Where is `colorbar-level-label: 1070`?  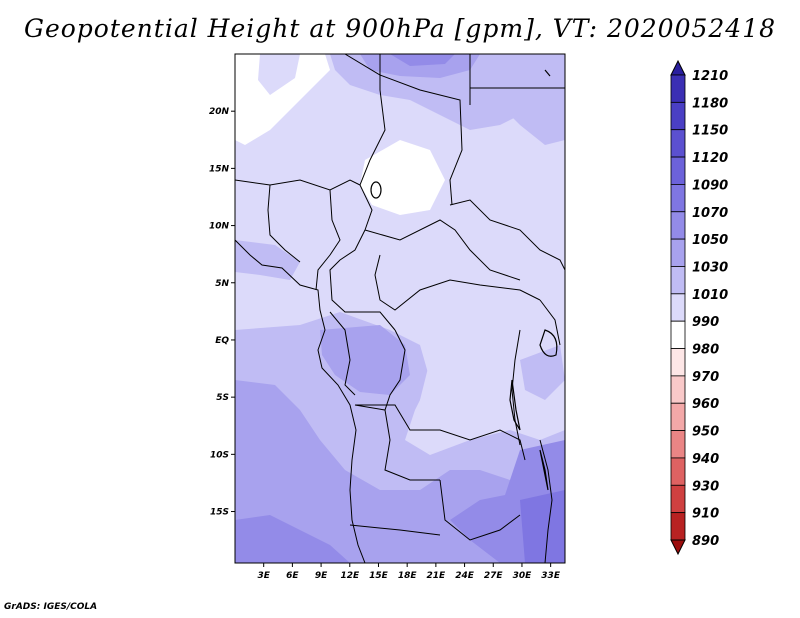
colorbar-level-label: 1070 is located at coordinates (710, 213).